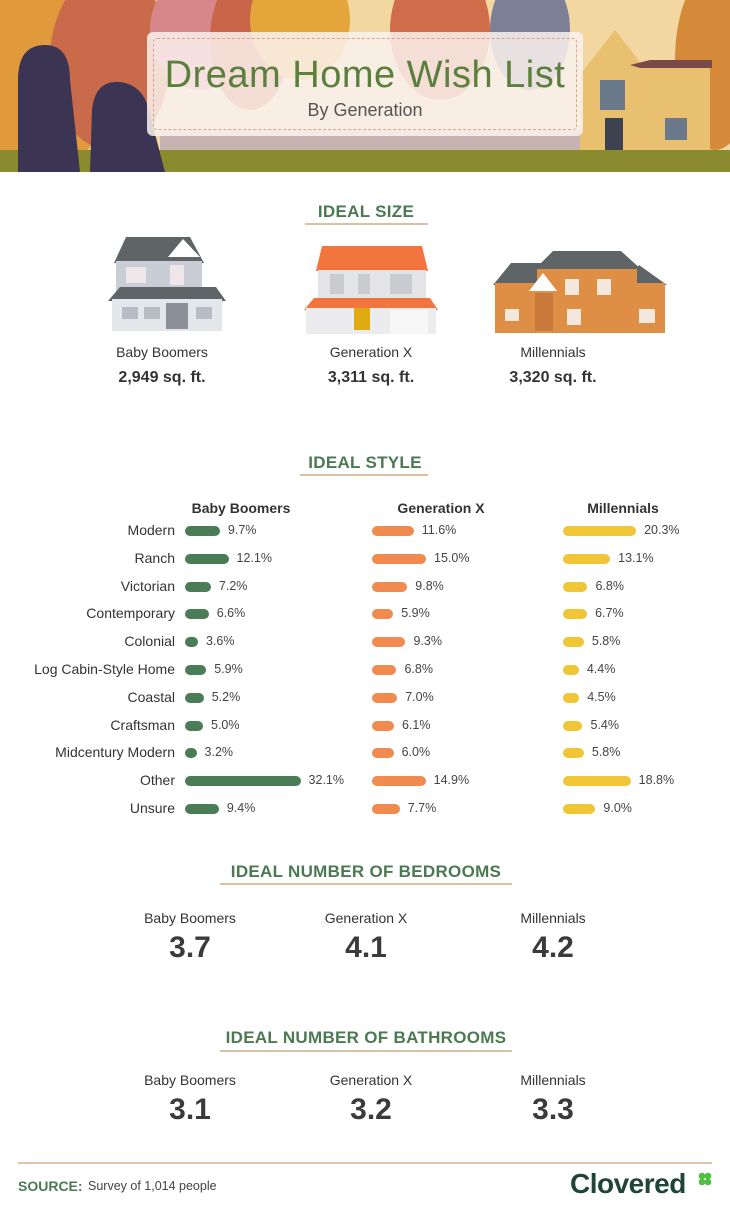 This screenshot has width=730, height=1208. I want to click on data-label: 5.0%, so click(225, 724).